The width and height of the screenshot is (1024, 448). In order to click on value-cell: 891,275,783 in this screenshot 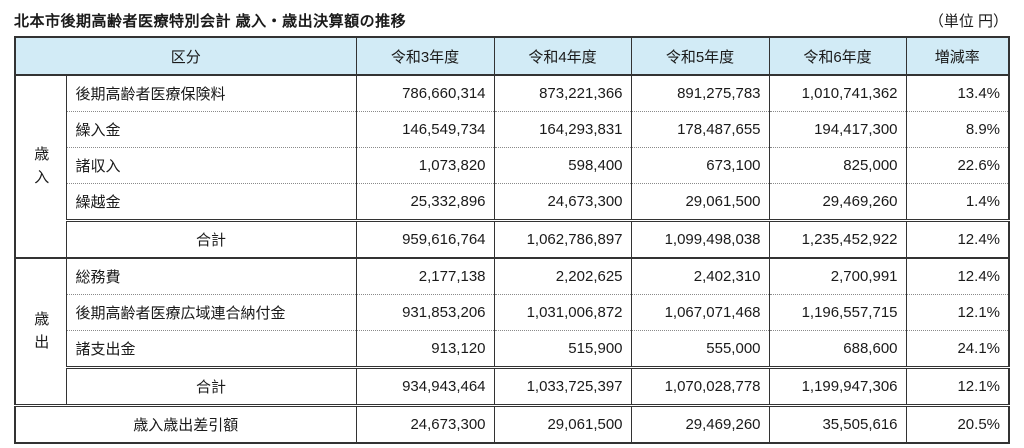, I will do `click(700, 93)`.